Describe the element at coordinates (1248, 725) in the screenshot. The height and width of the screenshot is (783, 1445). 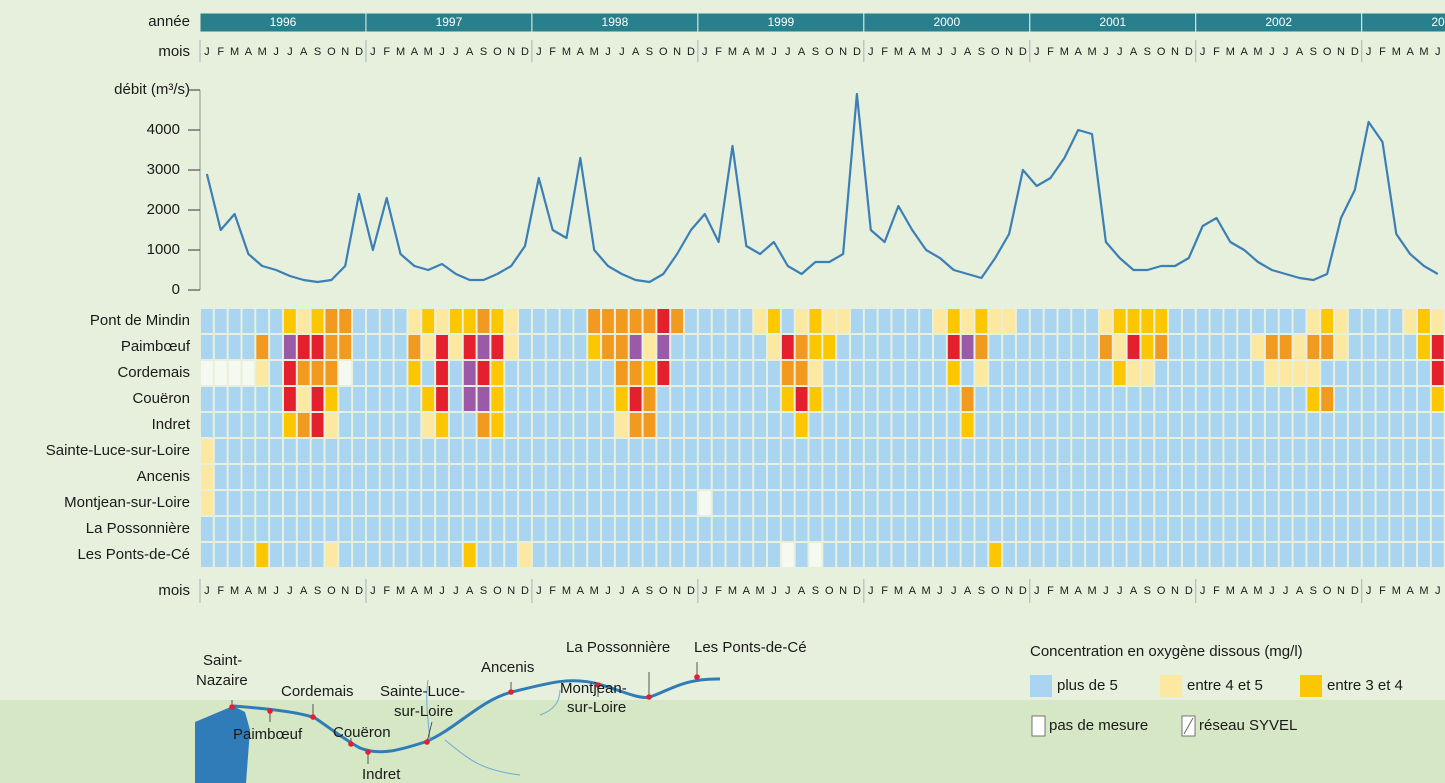
I see `legend-label: réseau SYVEL` at that location.